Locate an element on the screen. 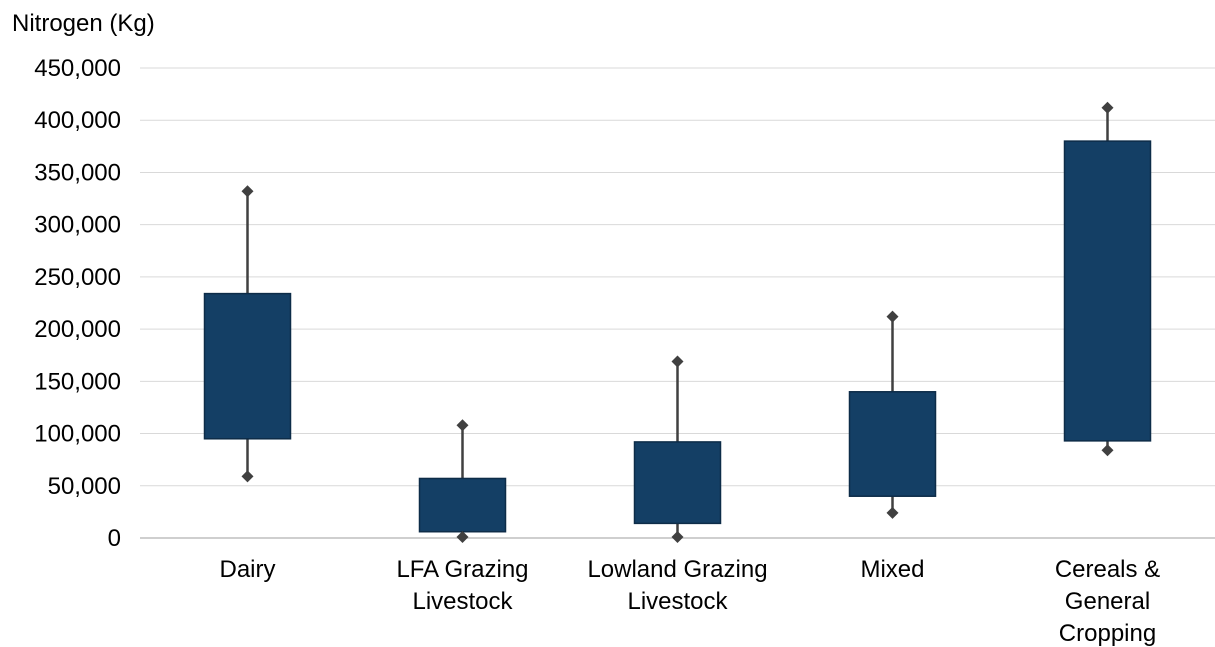 This screenshot has height=647, width=1215. x-category-label: Cereals & General Cropping is located at coordinates (1107, 601).